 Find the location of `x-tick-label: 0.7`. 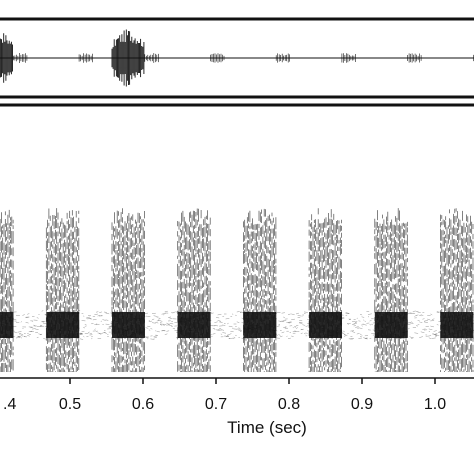

x-tick-label: 0.7 is located at coordinates (216, 404).